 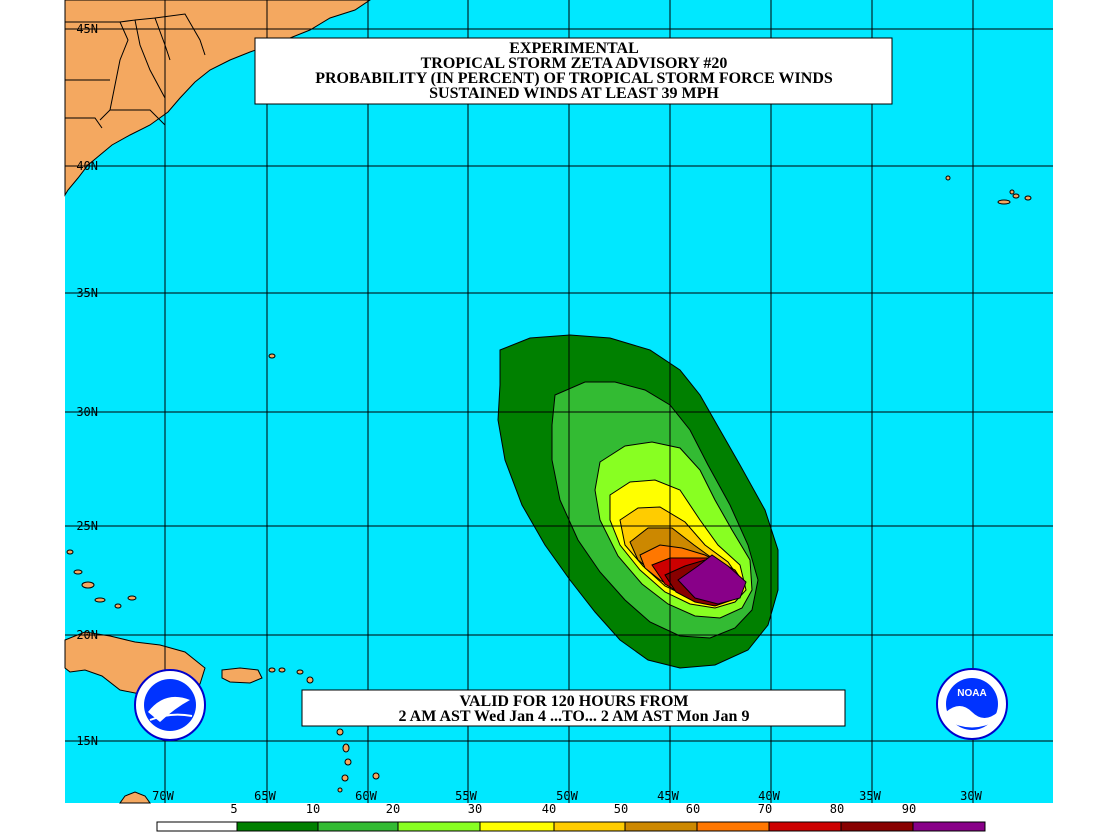 What do you see at coordinates (87, 385) in the screenshot?
I see `lat-labels: 45N 40N 35N 30N 25N 20N 15N` at bounding box center [87, 385].